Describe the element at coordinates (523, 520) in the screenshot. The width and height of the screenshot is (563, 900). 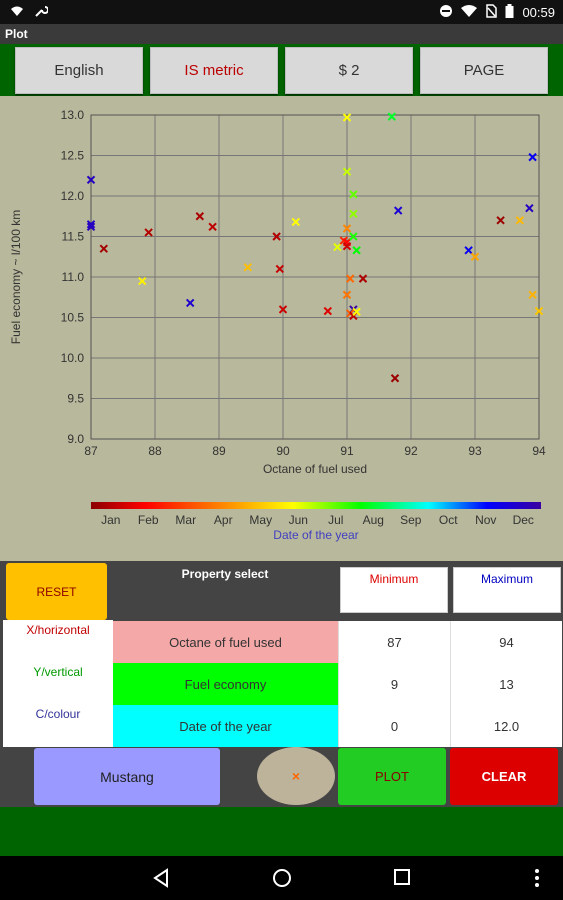
I see `month-label: Dec` at that location.